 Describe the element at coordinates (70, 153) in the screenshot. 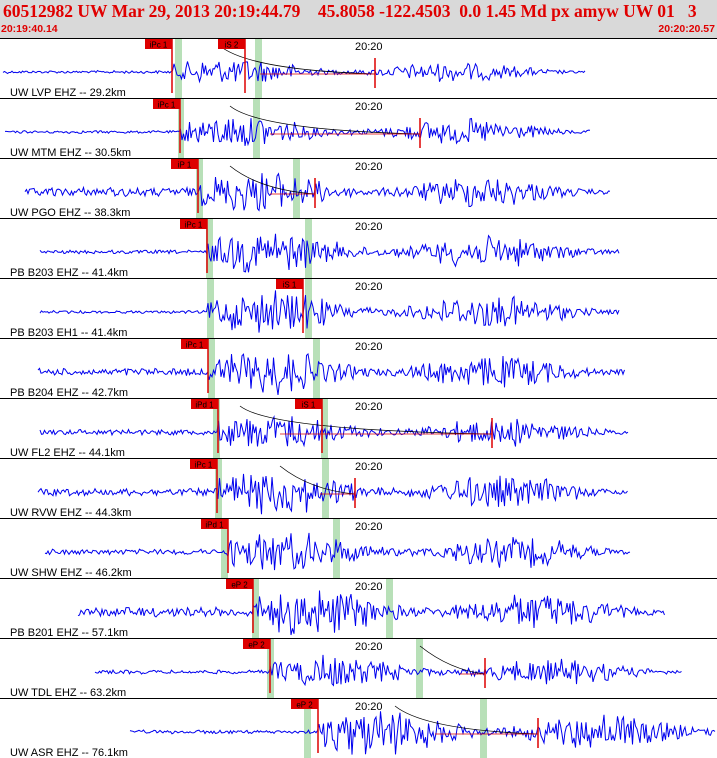

I see `station-label: UW MTM EHZ -- 30.5km` at that location.